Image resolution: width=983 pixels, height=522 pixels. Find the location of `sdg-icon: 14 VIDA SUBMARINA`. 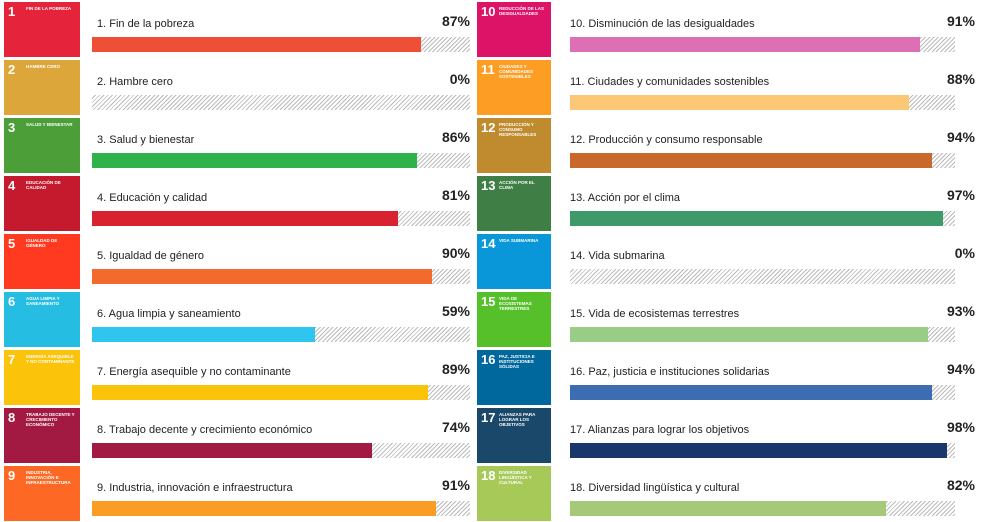

sdg-icon: 14 VIDA SUBMARINA is located at coordinates (514, 261).